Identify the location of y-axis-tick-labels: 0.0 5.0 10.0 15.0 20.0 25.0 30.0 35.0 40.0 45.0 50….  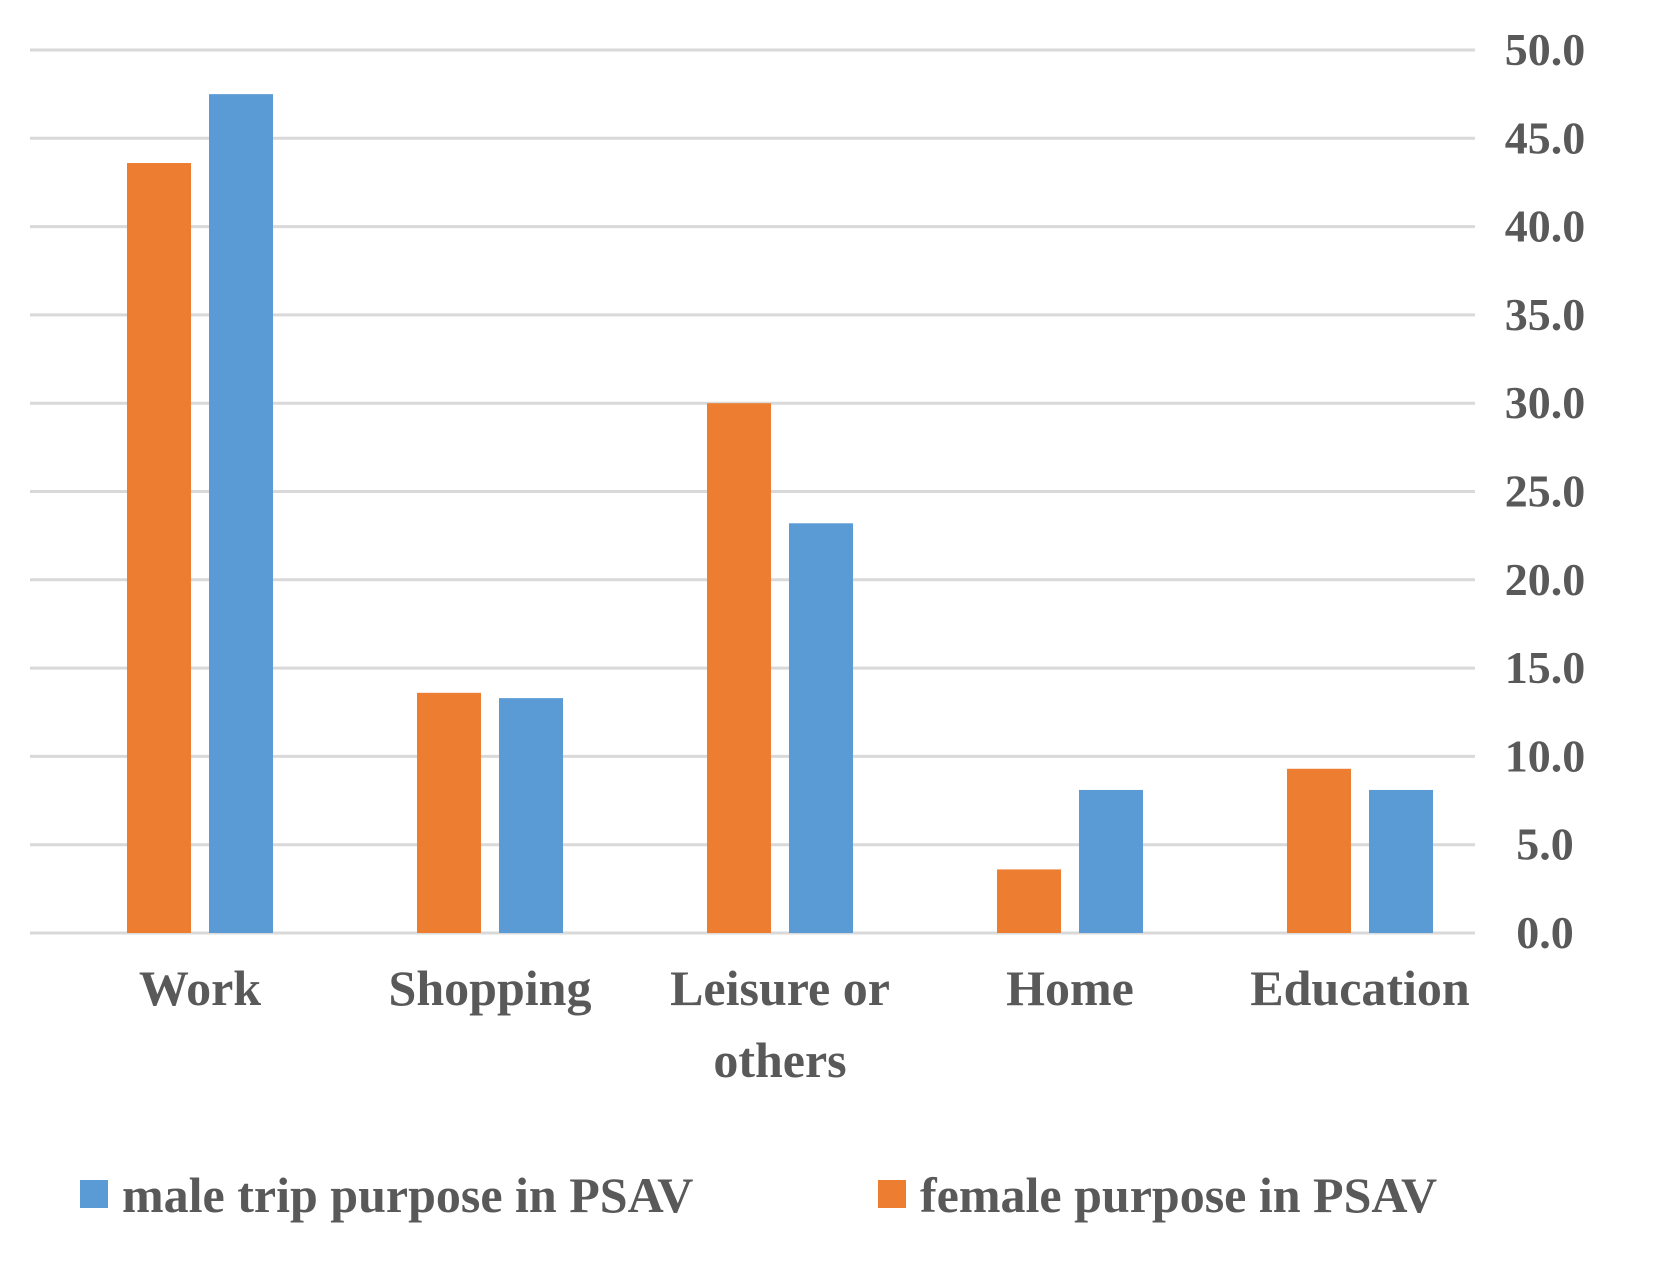
(1545, 491).